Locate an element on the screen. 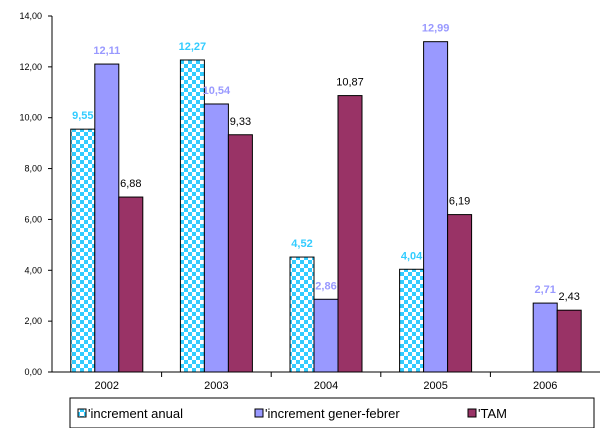  data-label: 9,55 is located at coordinates (82, 116).